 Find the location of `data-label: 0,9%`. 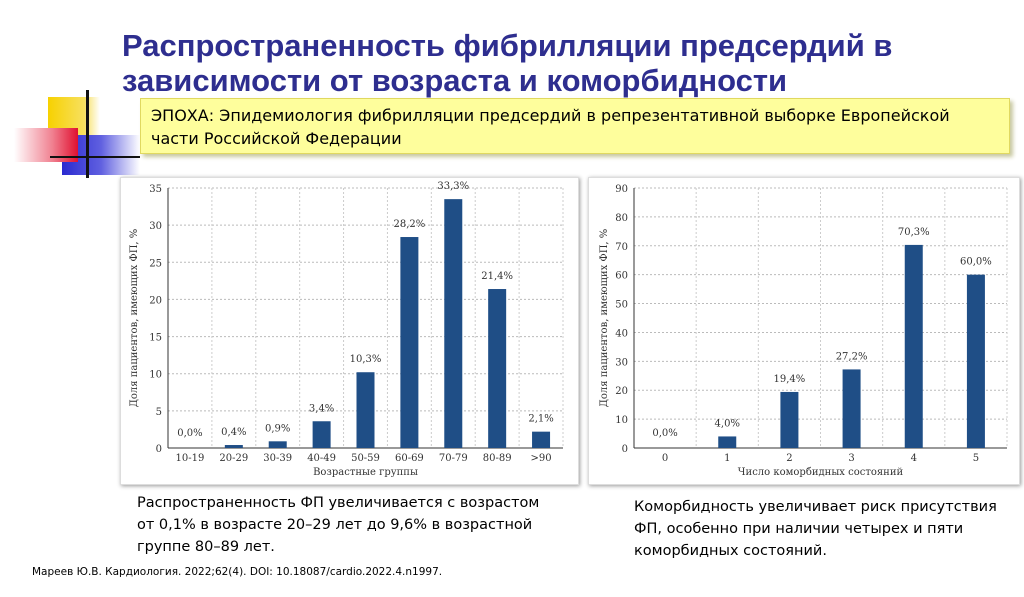

data-label: 0,9% is located at coordinates (277, 428).